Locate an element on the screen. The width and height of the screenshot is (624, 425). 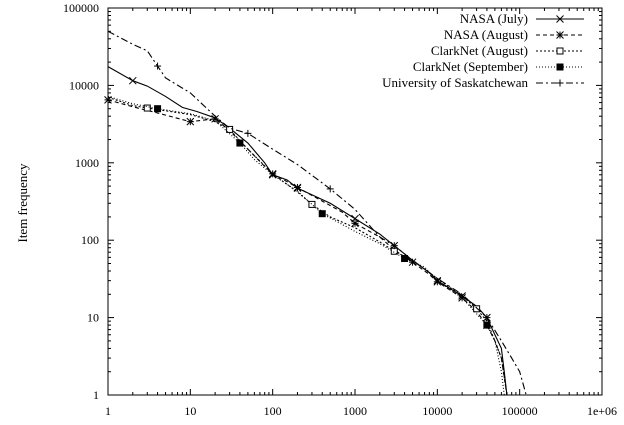
y-tick-label: 10 is located at coordinates (93, 318).